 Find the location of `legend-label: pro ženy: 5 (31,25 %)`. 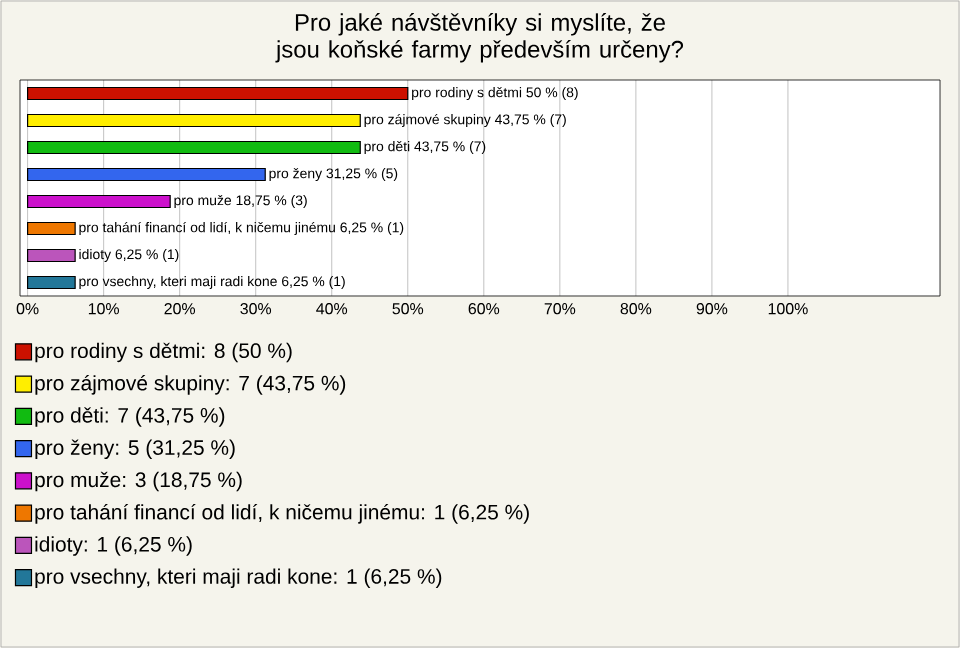

legend-label: pro ženy: 5 (31,25 %) is located at coordinates (135, 449).